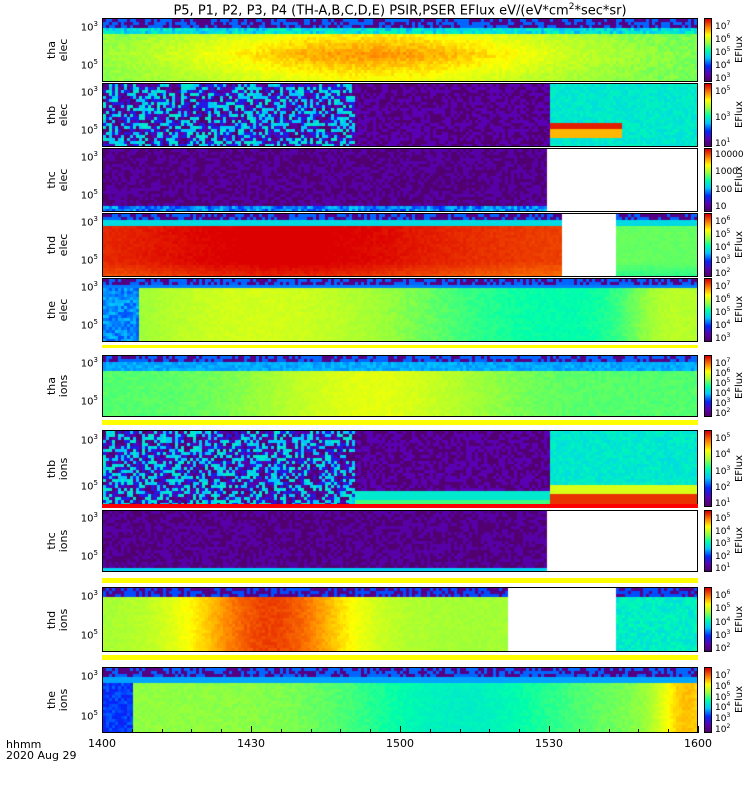  I want to click on colorbar-tha_elec, so click(708, 50).